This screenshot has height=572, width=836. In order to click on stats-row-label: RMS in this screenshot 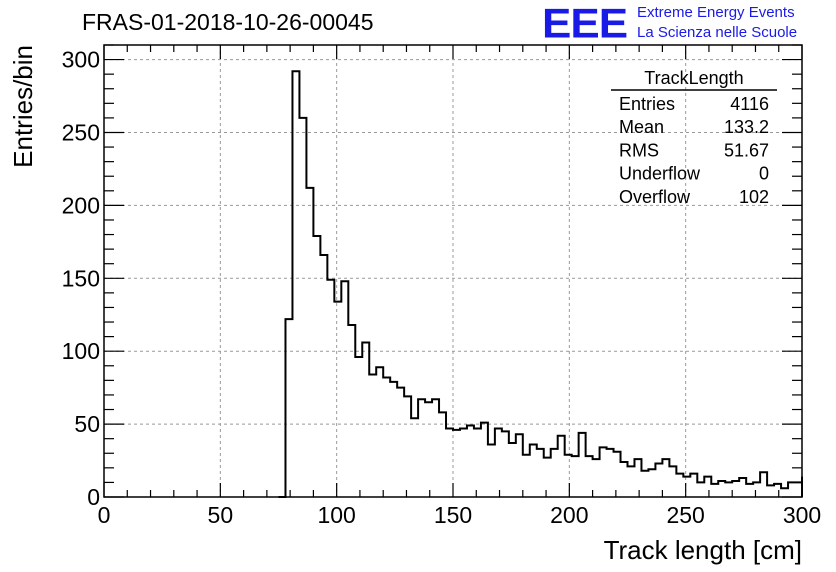, I will do `click(639, 150)`.